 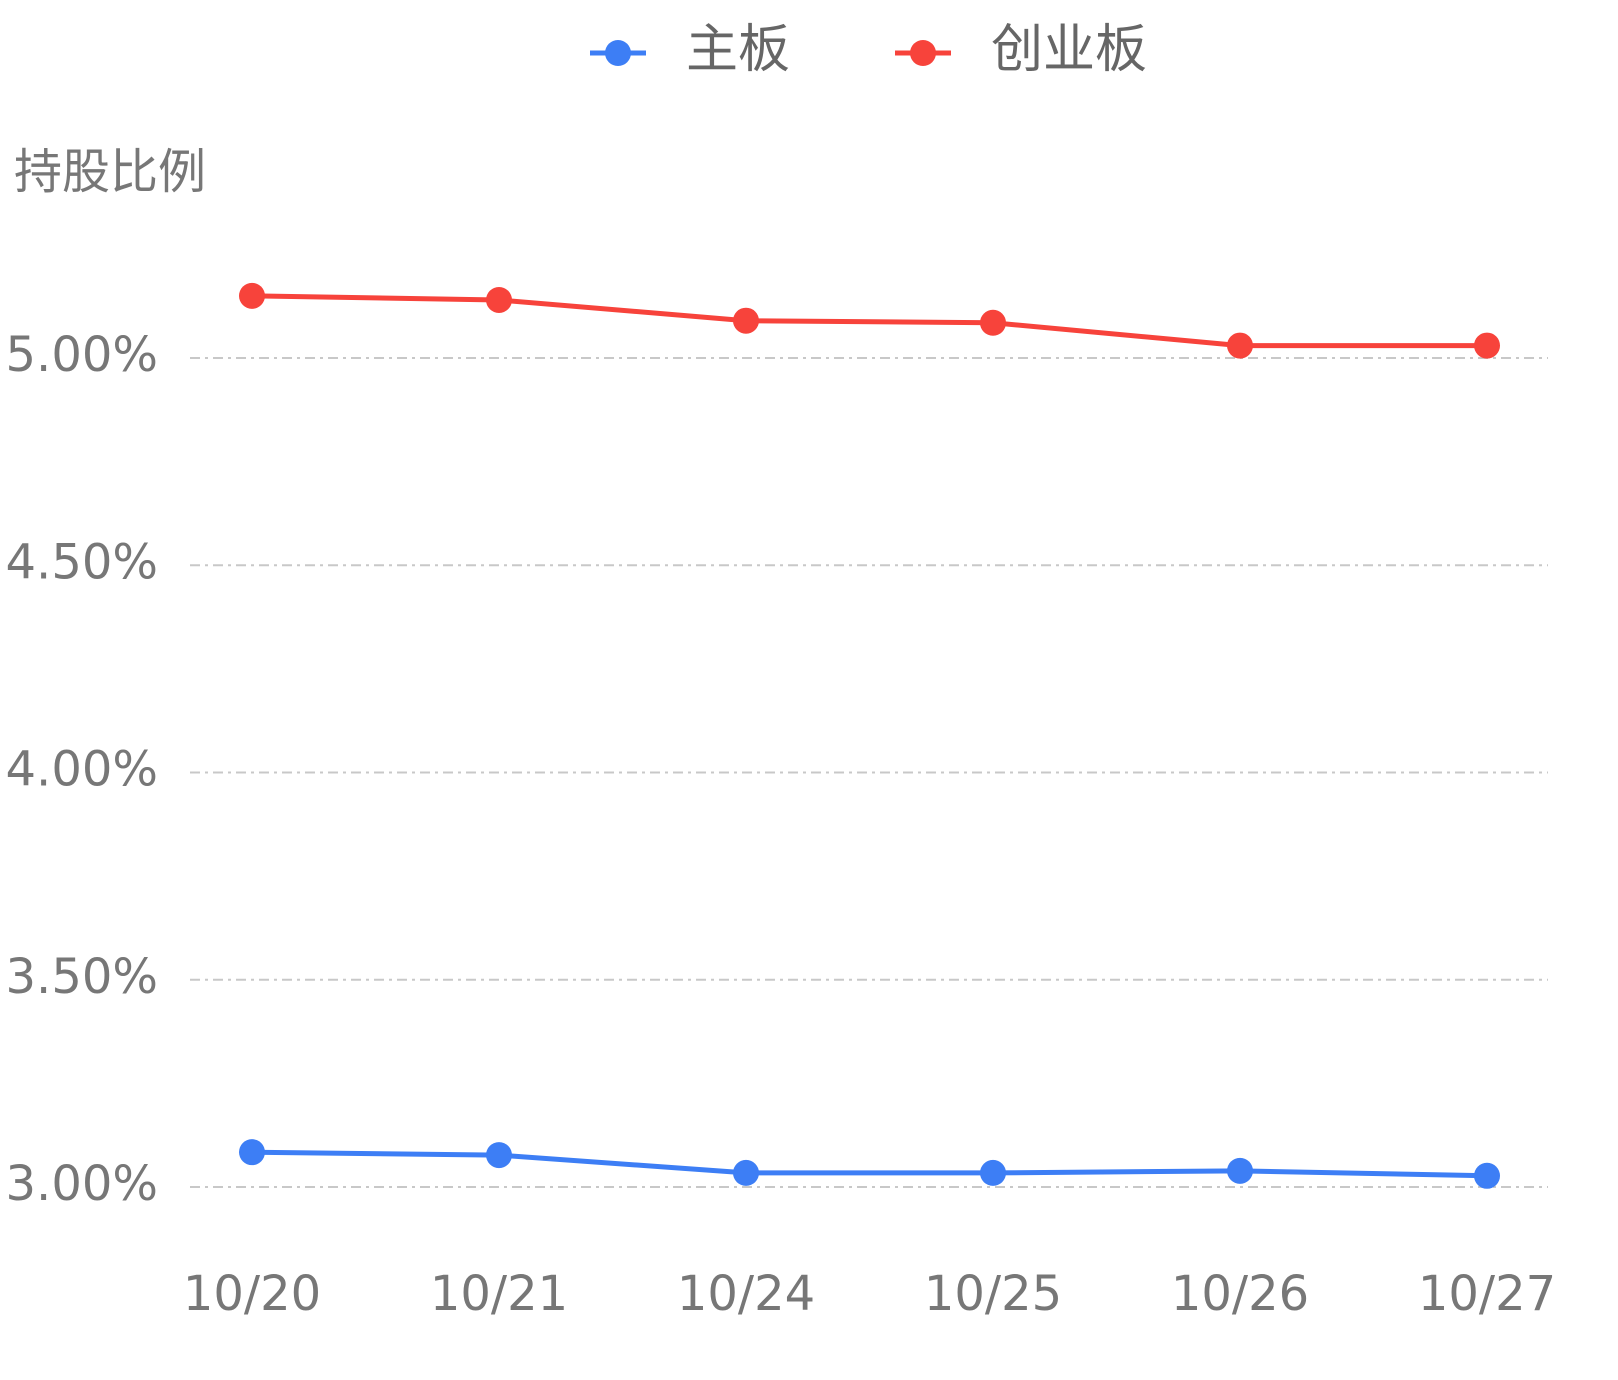 I want to click on y-tick-label: 5.00%, so click(x=82, y=355).